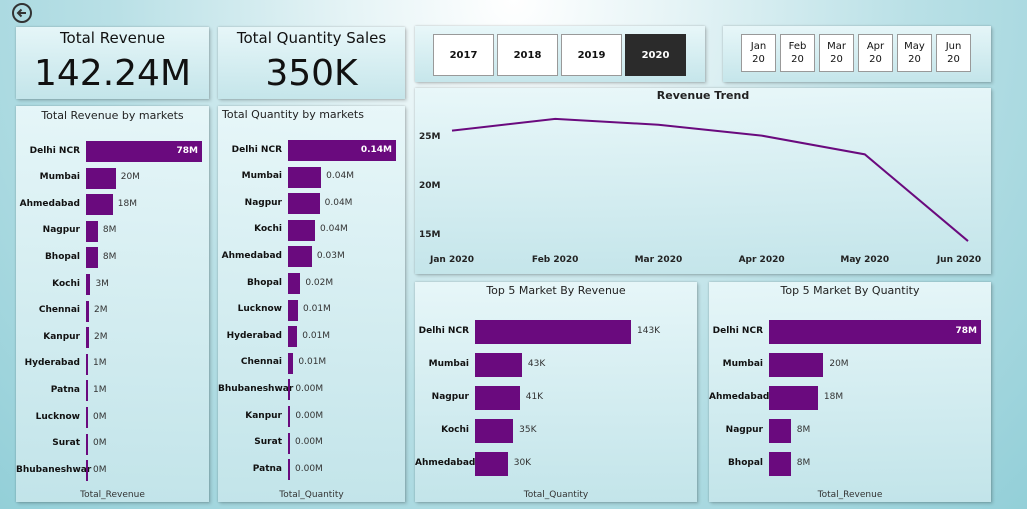 Image resolution: width=1027 pixels, height=509 pixels. What do you see at coordinates (430, 235) in the screenshot?
I see `y-tick-label: 15M` at bounding box center [430, 235].